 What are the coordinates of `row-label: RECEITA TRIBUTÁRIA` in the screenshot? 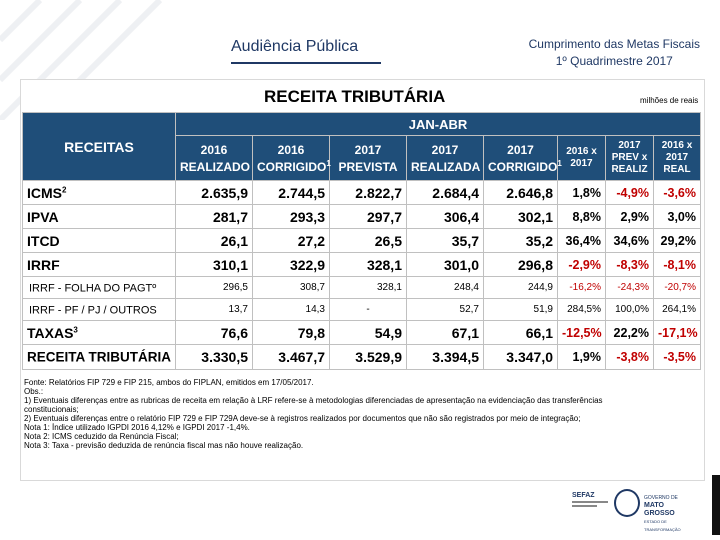 It's located at (99, 357).